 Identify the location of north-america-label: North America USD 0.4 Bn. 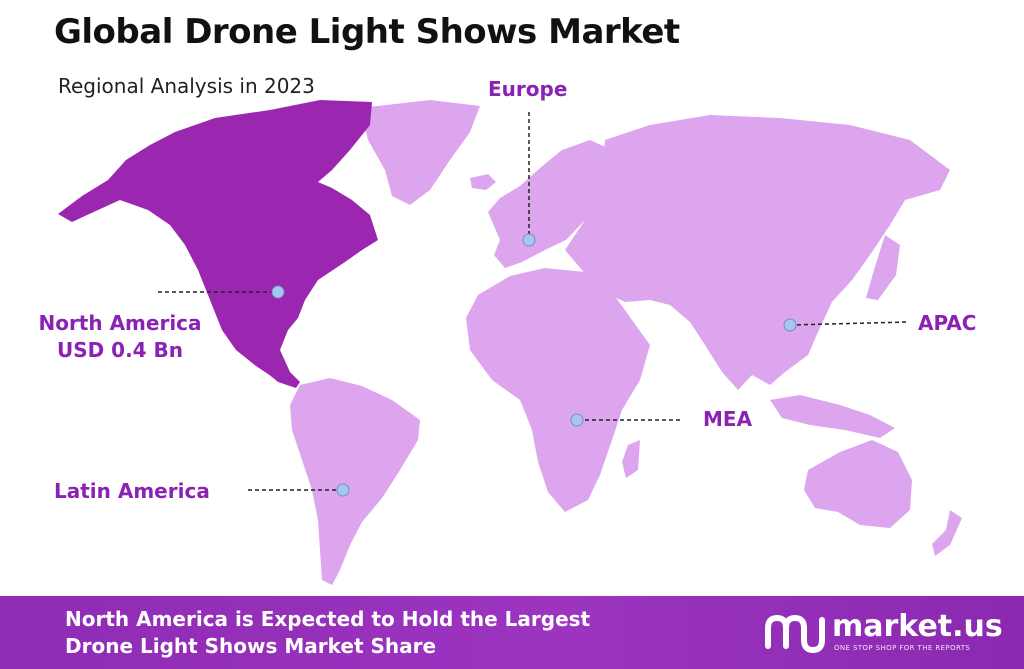
(120, 337).